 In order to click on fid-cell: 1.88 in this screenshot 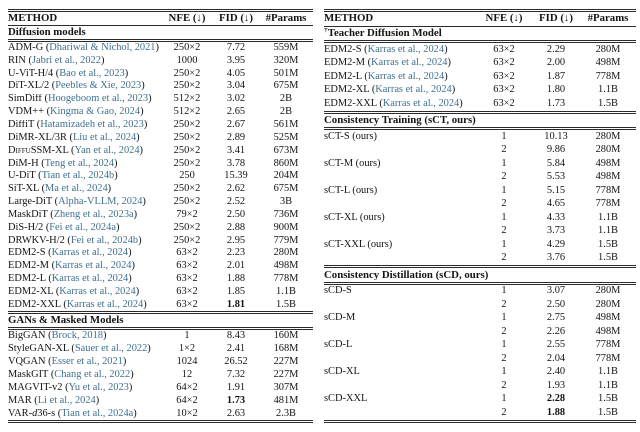, I will do `click(556, 412)`.